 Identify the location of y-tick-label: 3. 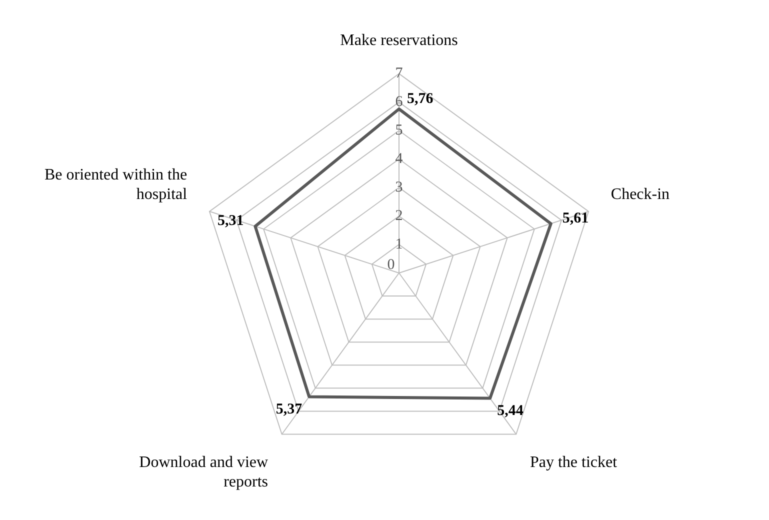
(399, 188).